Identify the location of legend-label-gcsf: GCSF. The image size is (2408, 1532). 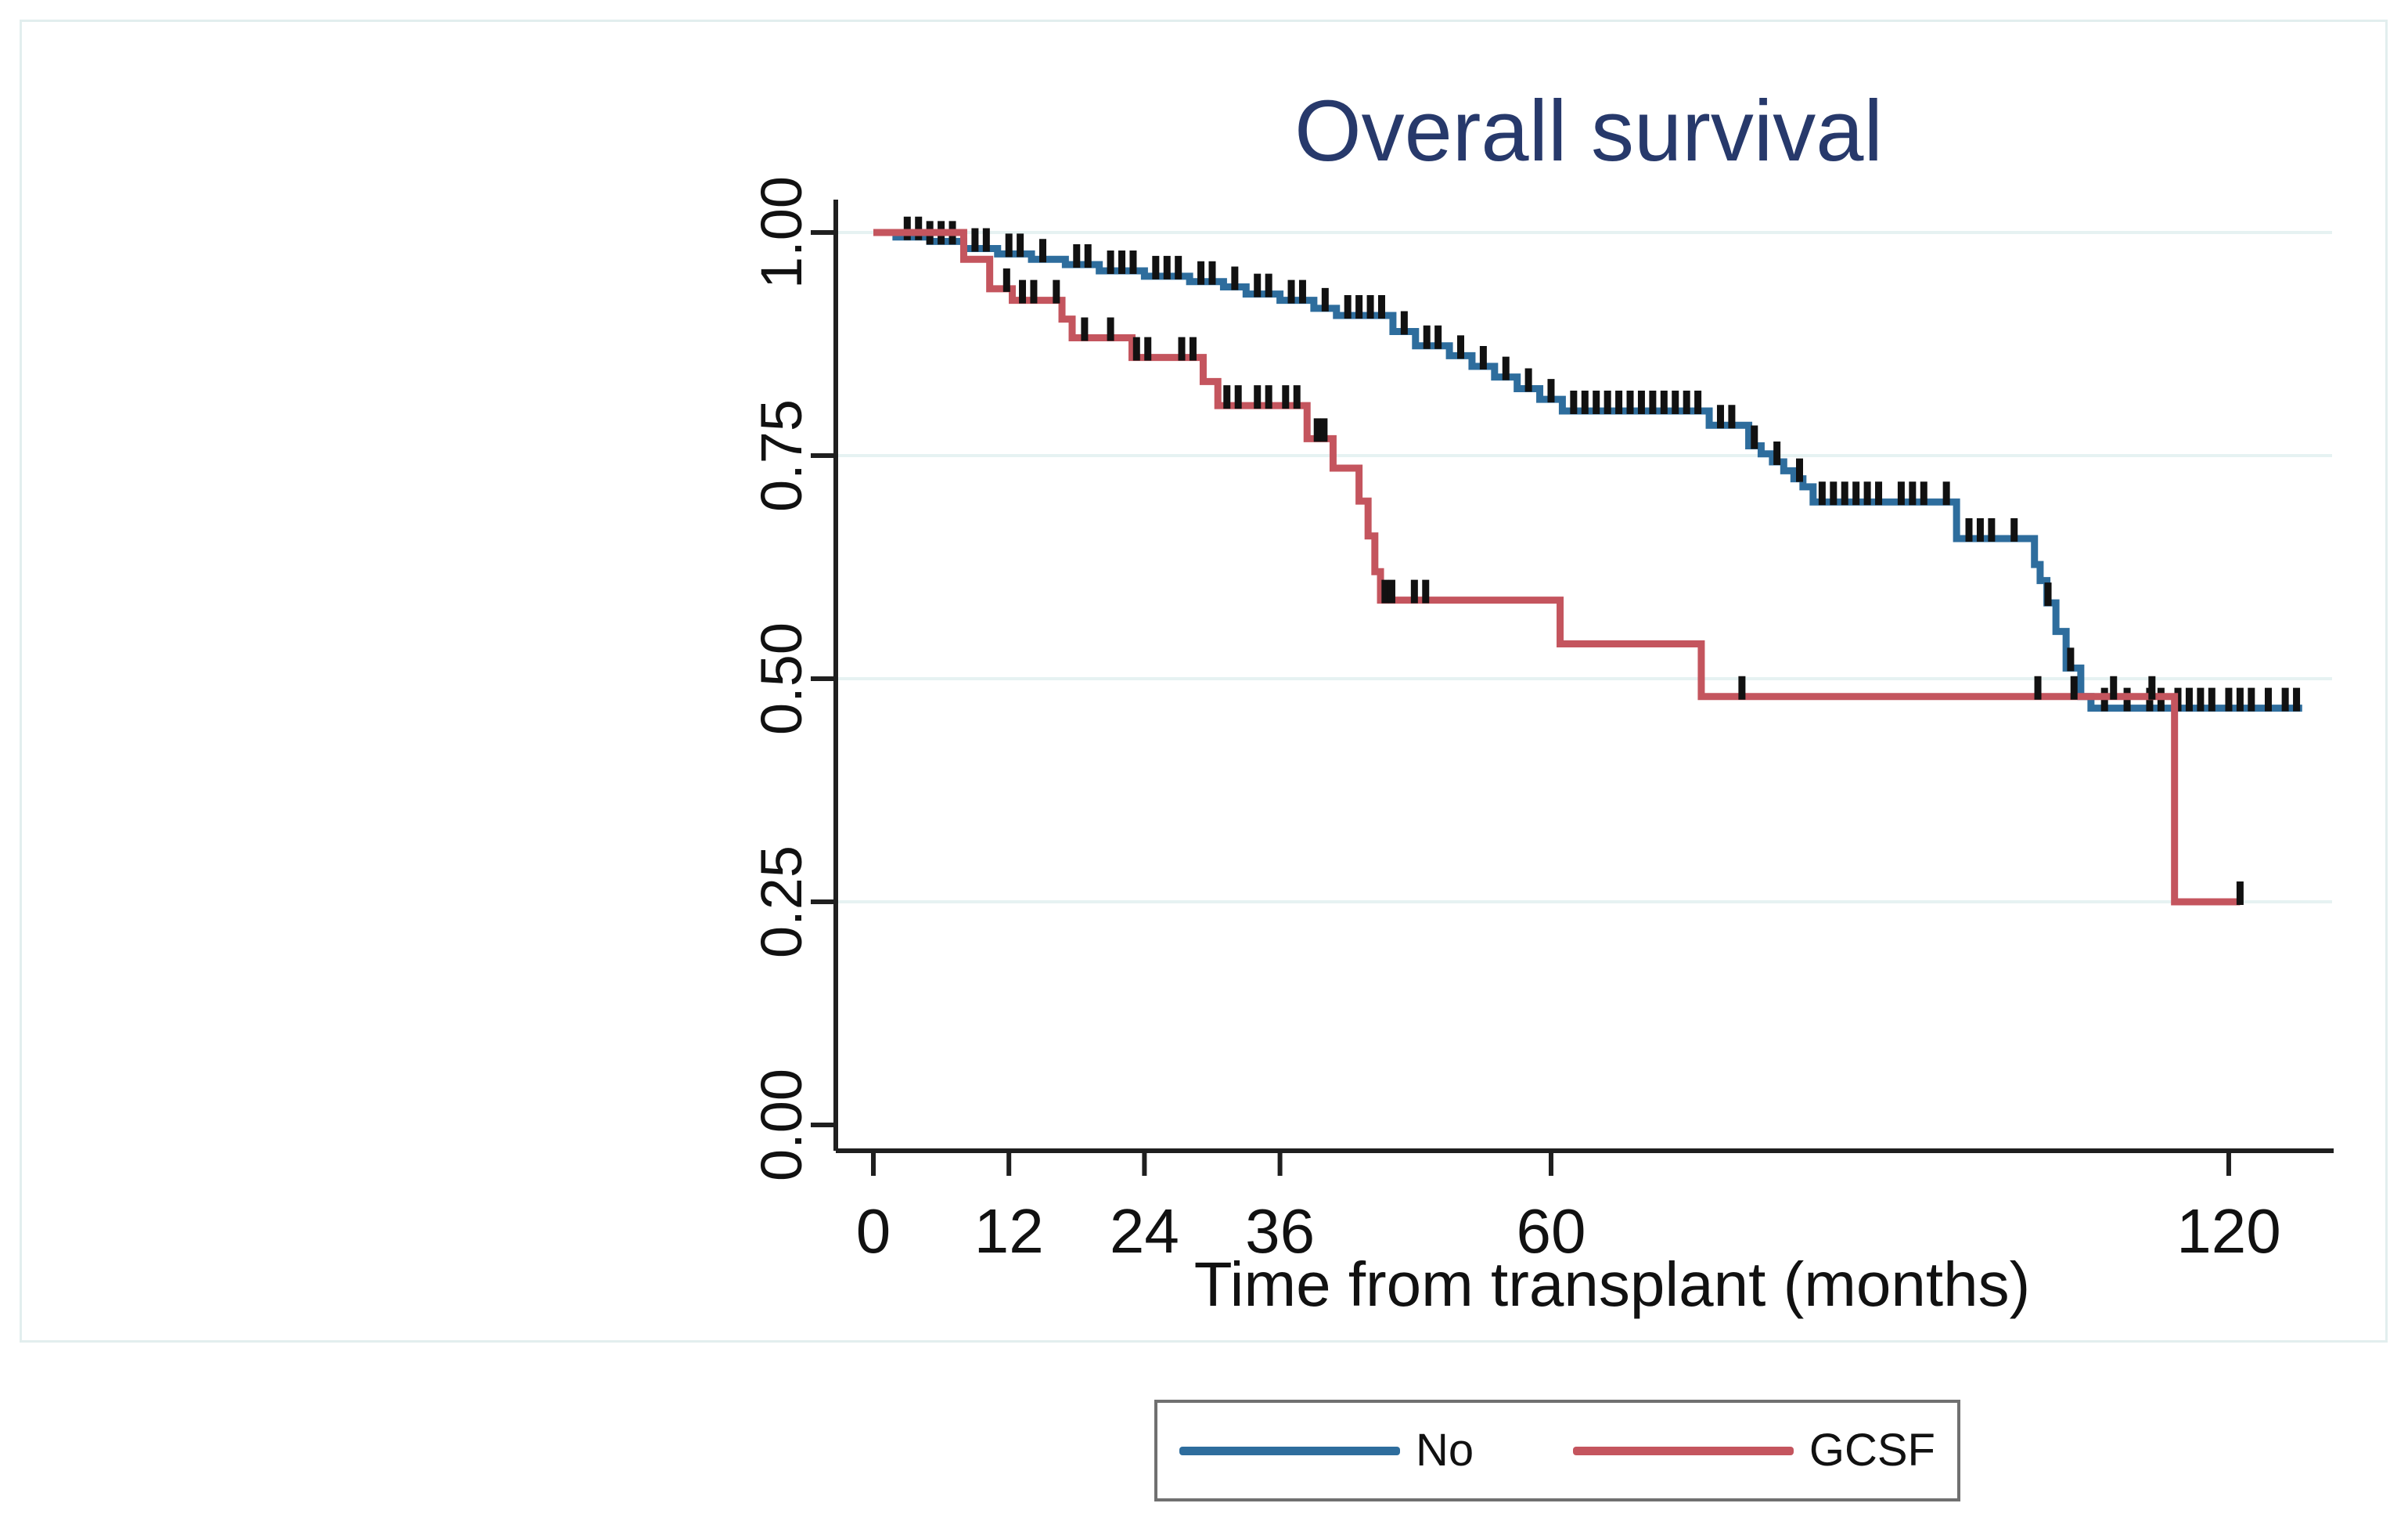
(1872, 1450).